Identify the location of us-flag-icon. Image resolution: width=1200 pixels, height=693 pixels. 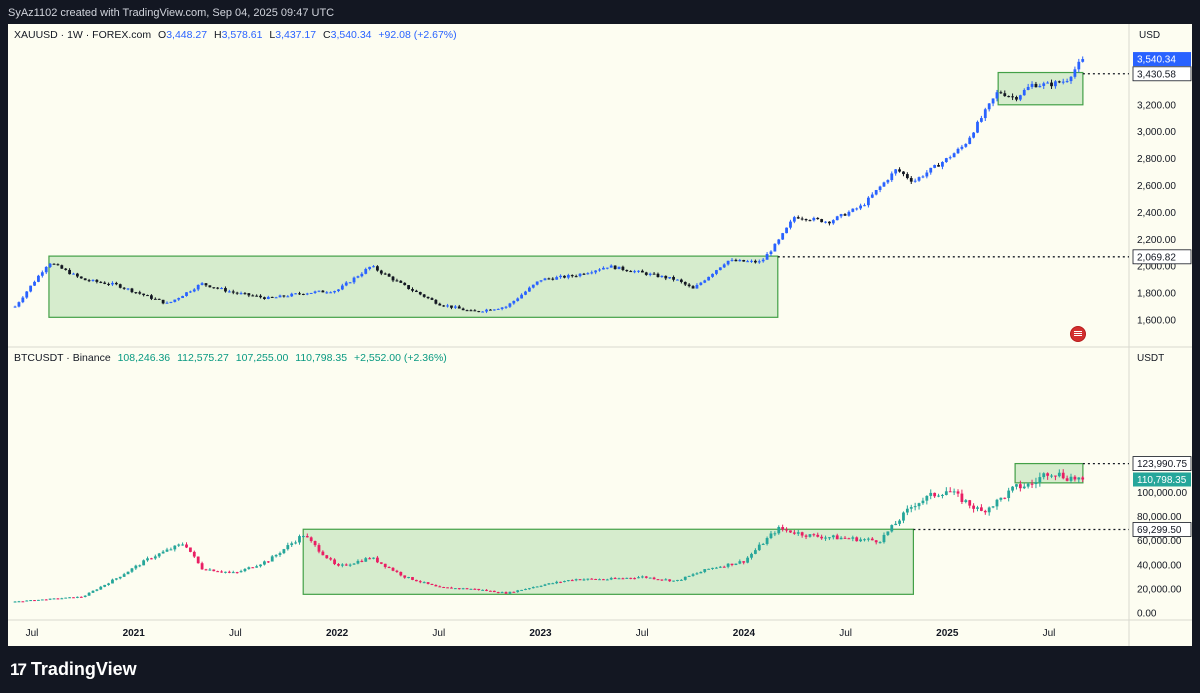
(1078, 334).